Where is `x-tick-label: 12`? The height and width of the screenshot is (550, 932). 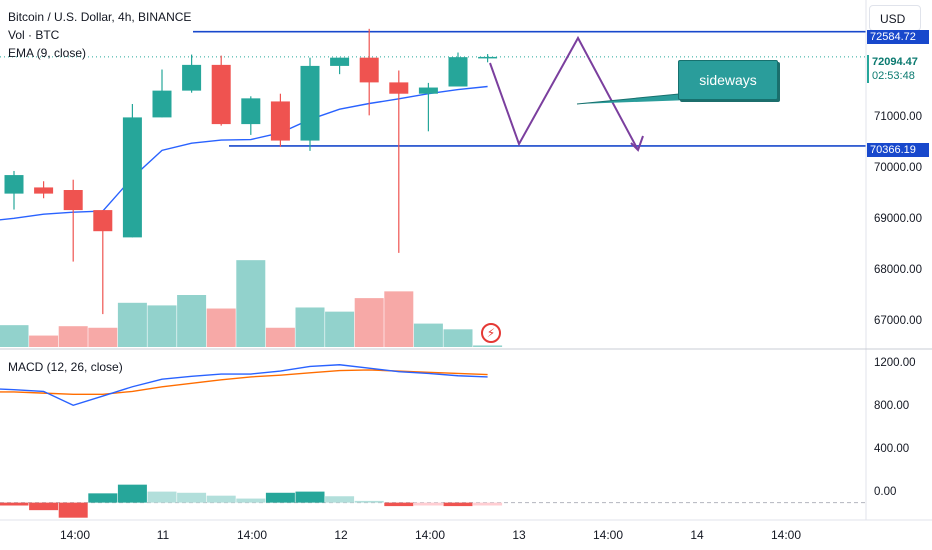
x-tick-label: 12 is located at coordinates (341, 535).